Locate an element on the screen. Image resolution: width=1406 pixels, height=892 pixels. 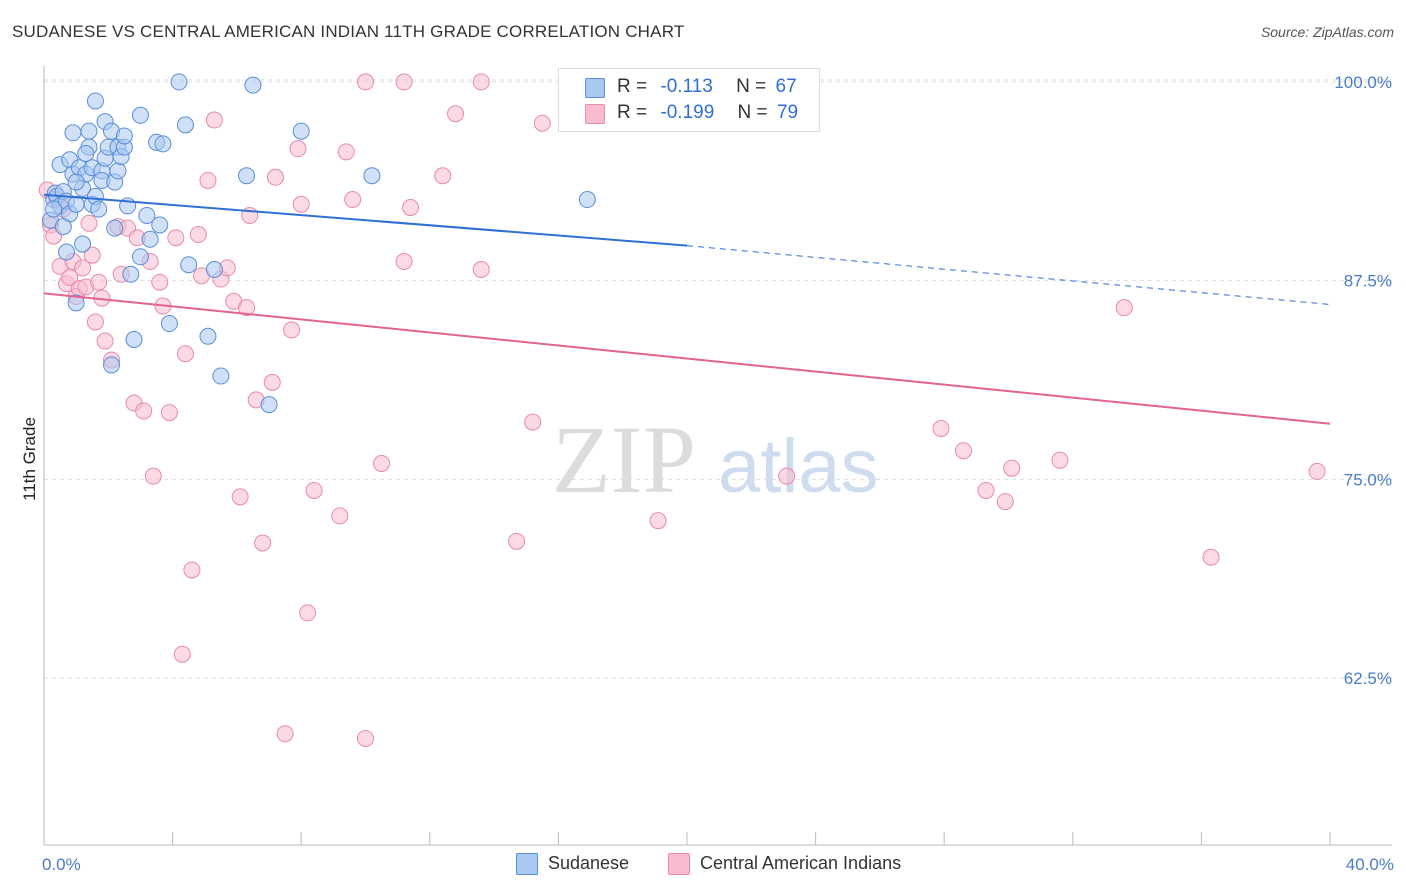
sudanese-trend-line is located at coordinates (365, 220).